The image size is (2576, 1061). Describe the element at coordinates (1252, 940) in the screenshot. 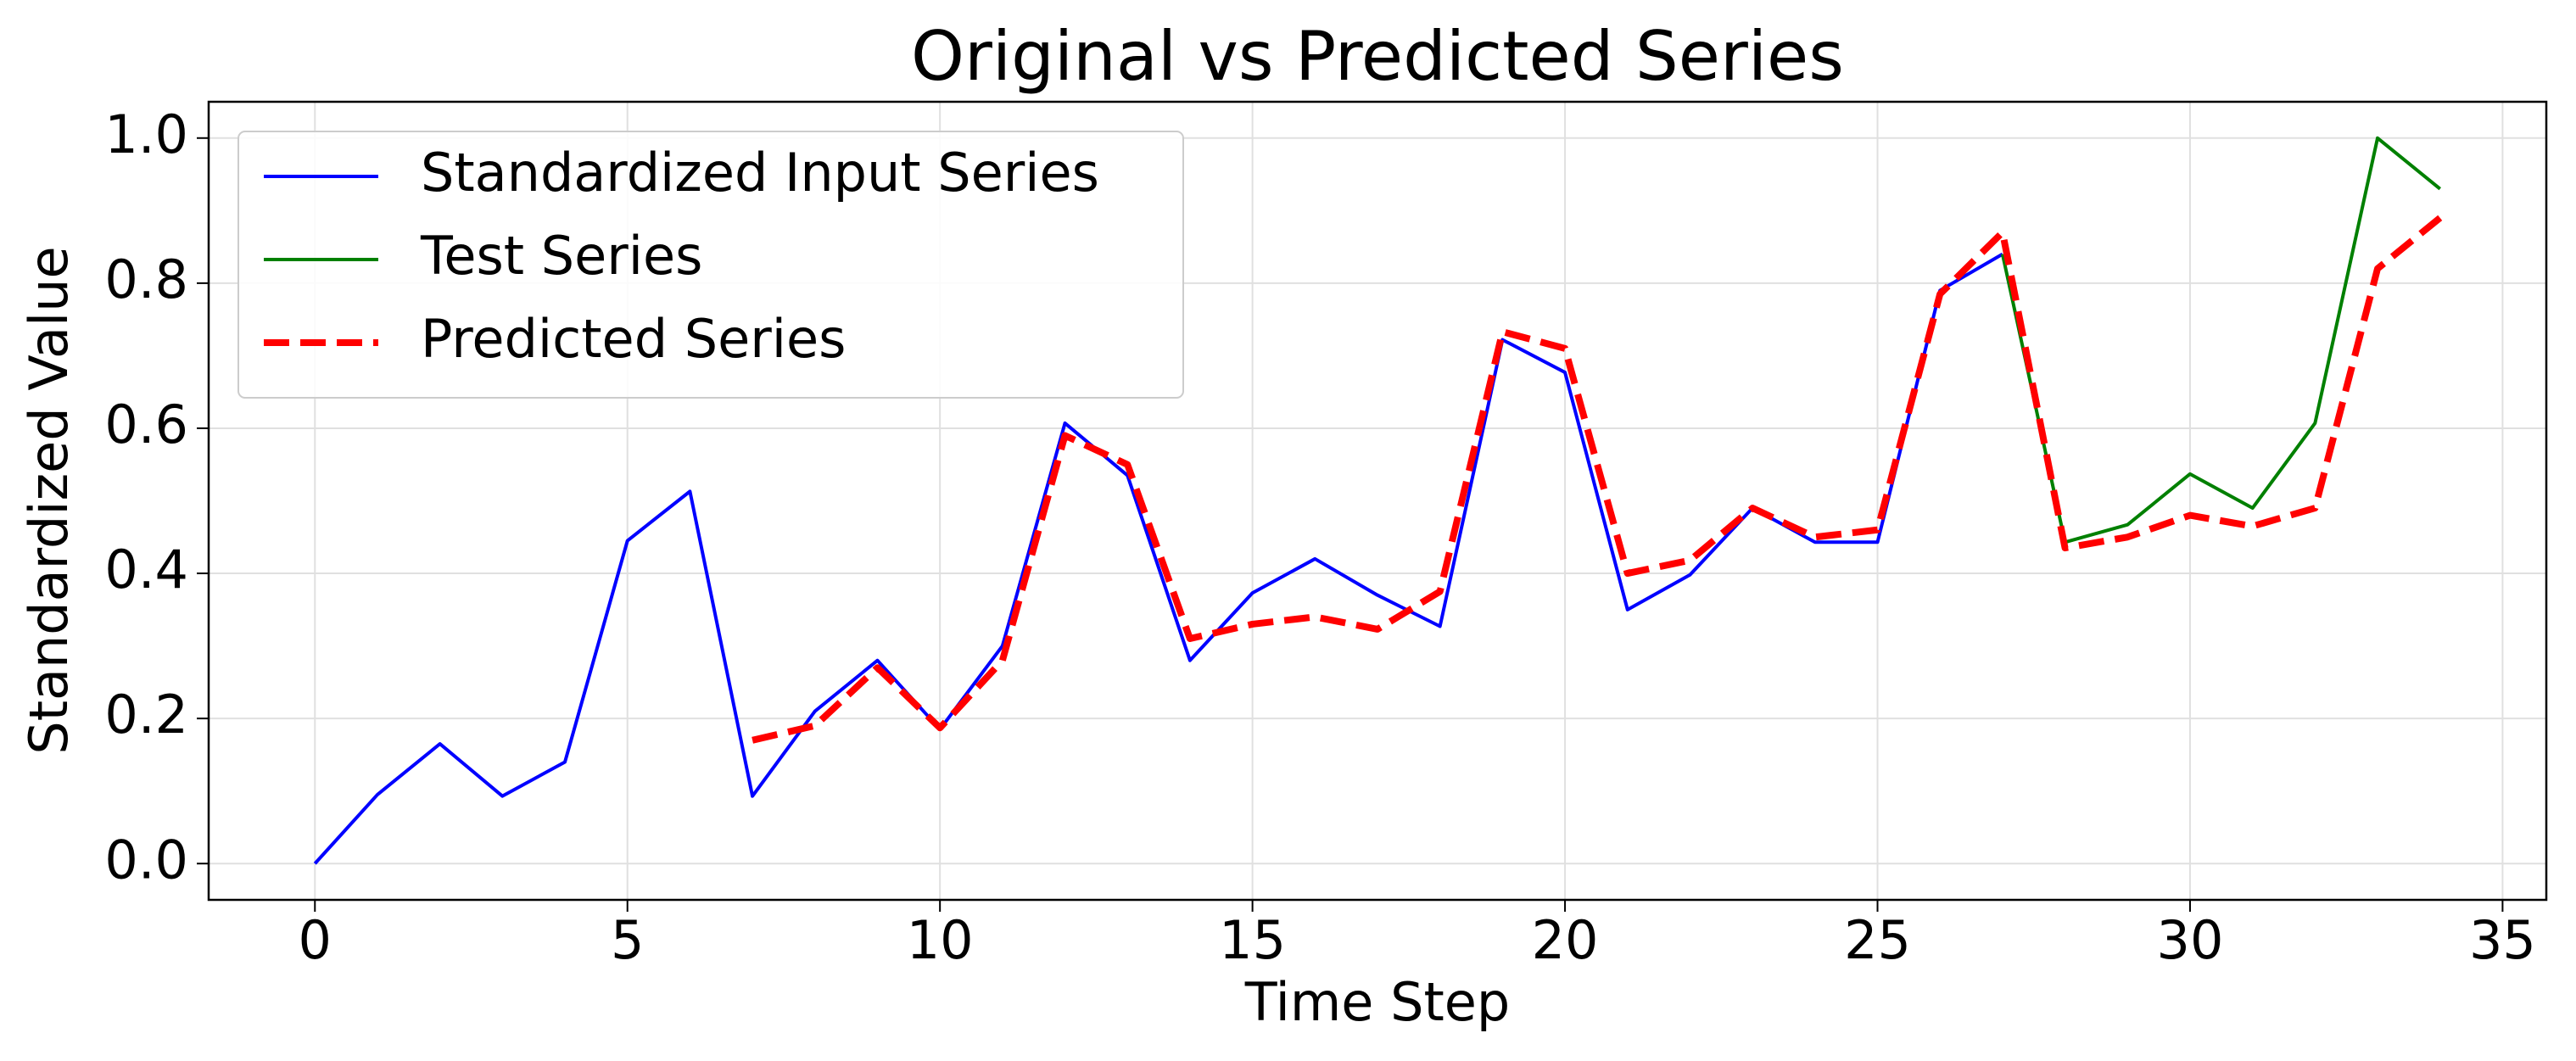

I see `x-tick-label: 15` at that location.